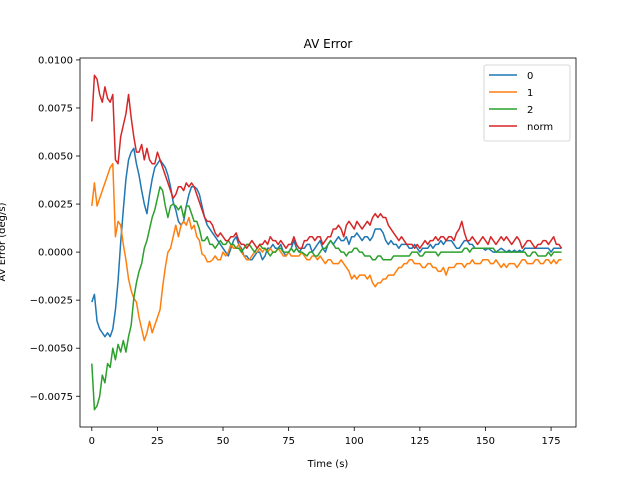  Describe the element at coordinates (55, 60) in the screenshot. I see `y-tick-label: 0.0100` at that location.